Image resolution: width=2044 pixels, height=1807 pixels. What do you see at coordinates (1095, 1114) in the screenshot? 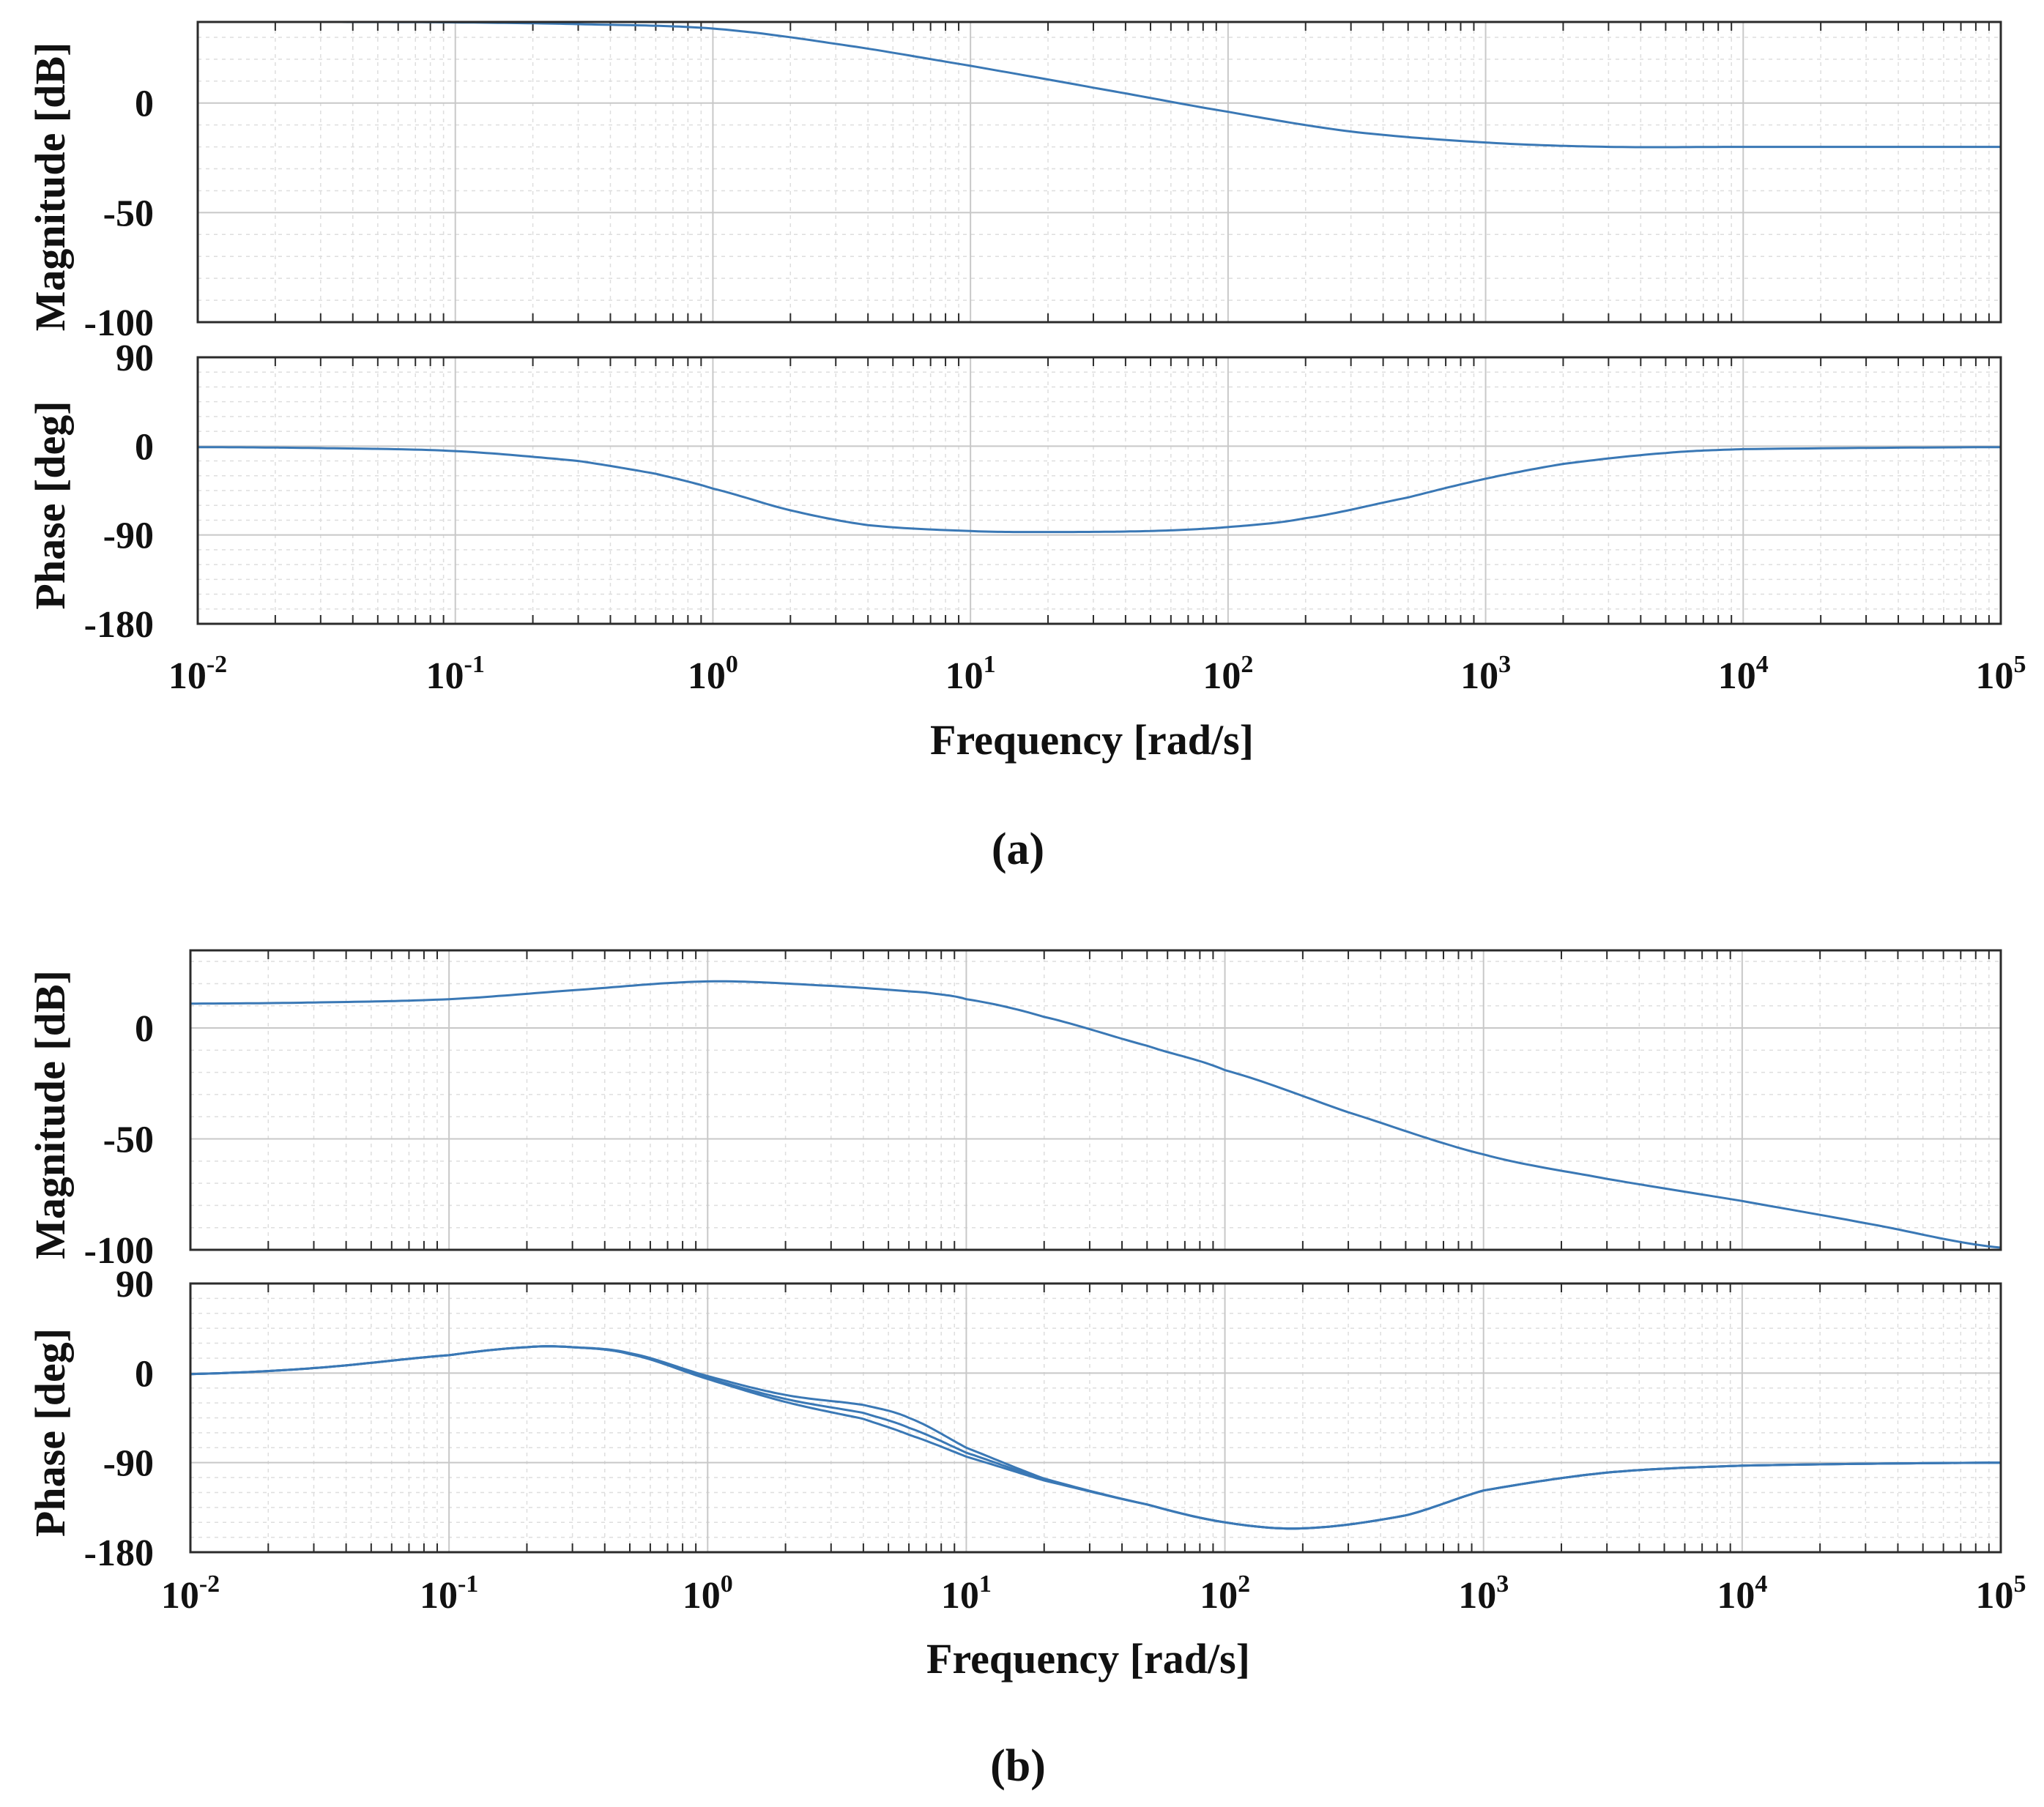
I see `magnitude-series-line` at bounding box center [1095, 1114].